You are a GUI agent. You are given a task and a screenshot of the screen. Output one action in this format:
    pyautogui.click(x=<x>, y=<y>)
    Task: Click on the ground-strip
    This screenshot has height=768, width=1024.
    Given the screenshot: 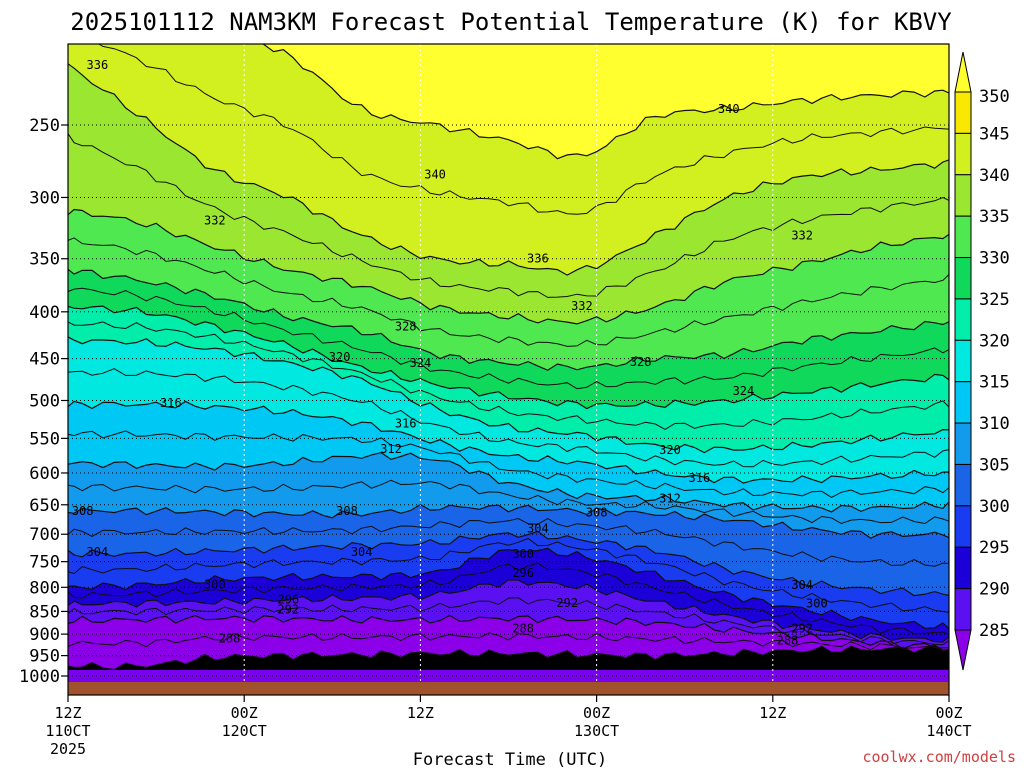 What is the action you would take?
    pyautogui.click(x=508, y=688)
    